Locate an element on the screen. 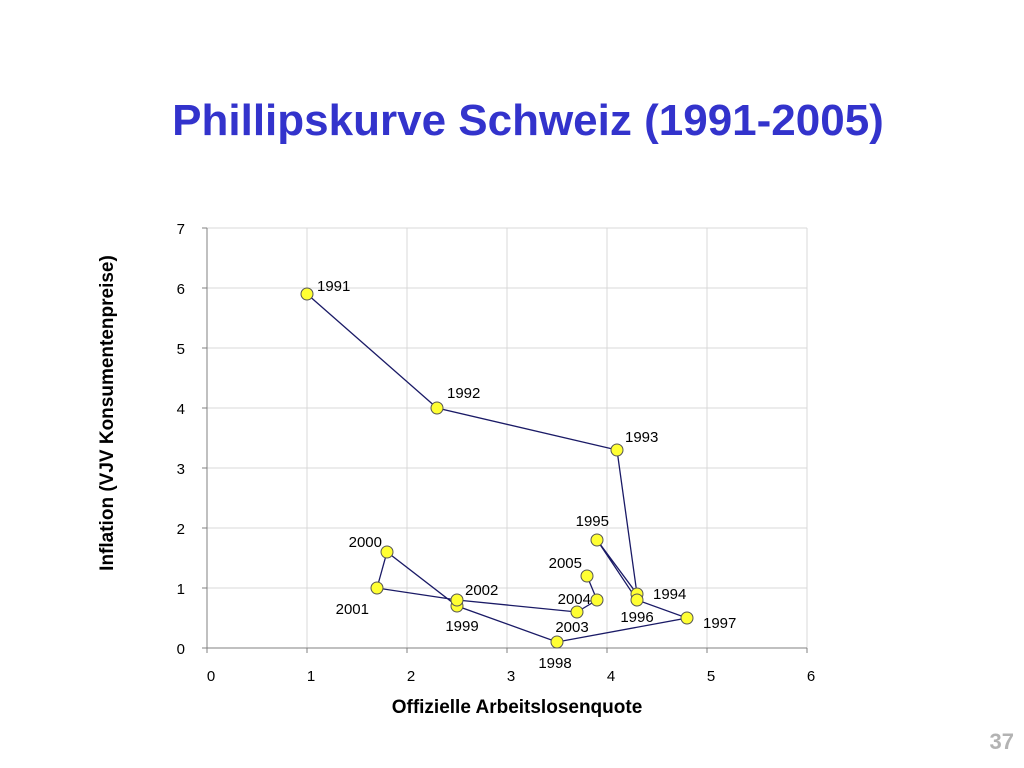 This screenshot has width=1024, height=768. y-tick-label: 3 is located at coordinates (181, 469).